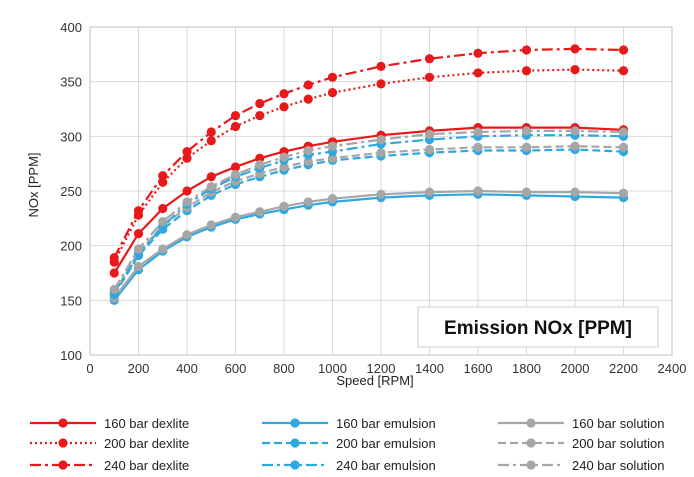  Describe the element at coordinates (71, 300) in the screenshot. I see `y-tick-label: 150` at that location.